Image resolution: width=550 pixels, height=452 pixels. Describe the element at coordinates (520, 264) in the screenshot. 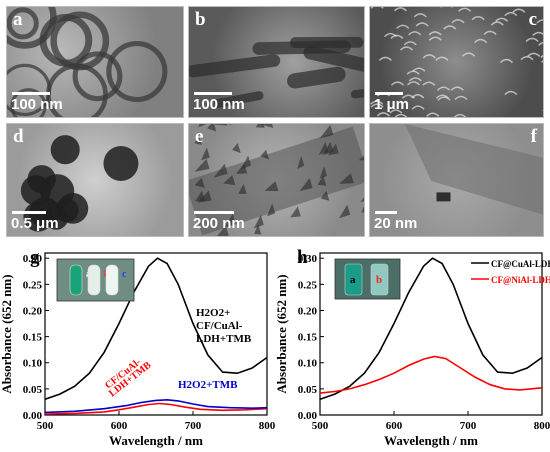

I see `legend-entry: CF@CuAl-LDH (a)` at that location.